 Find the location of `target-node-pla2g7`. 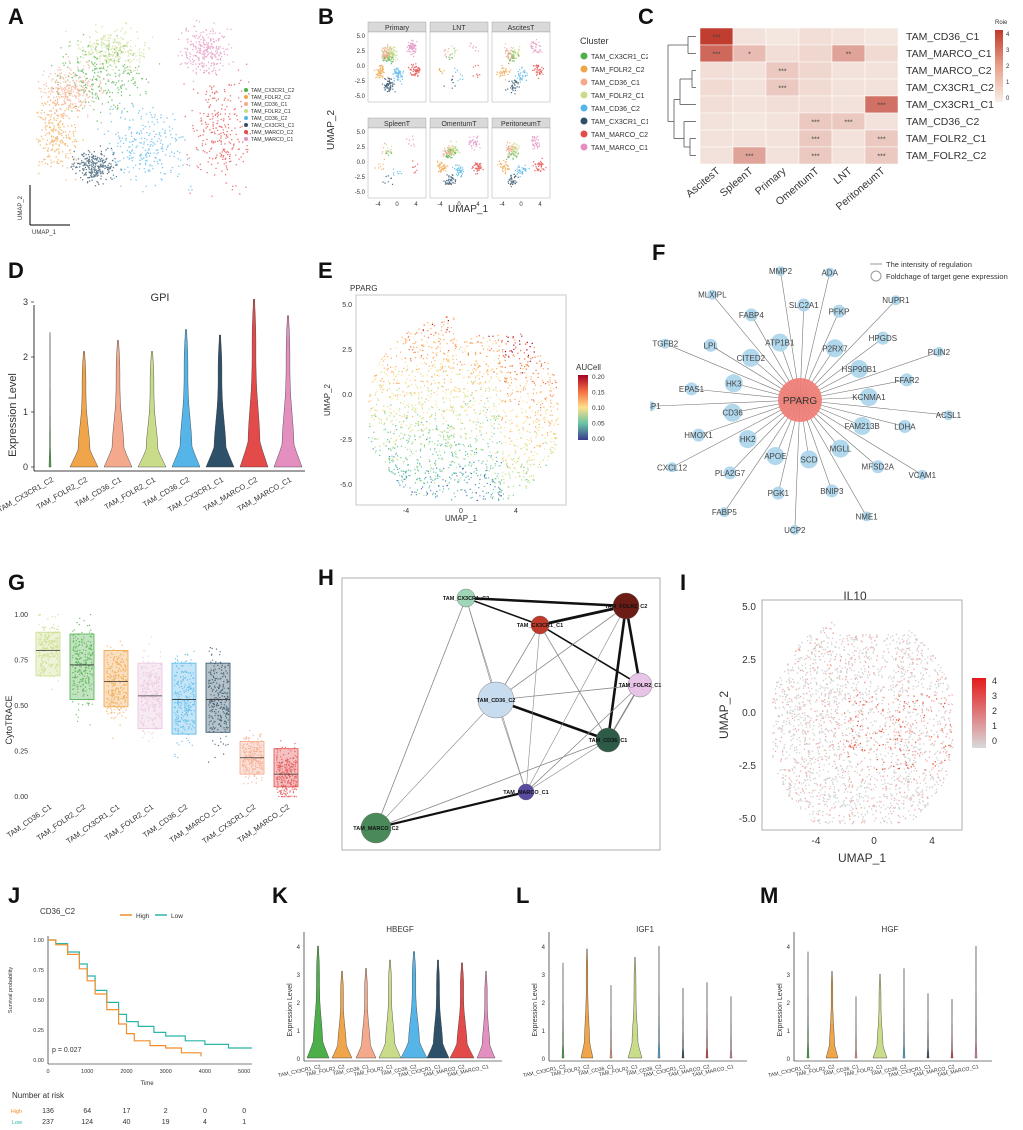

target-node-pla2g7 is located at coordinates (730, 473).